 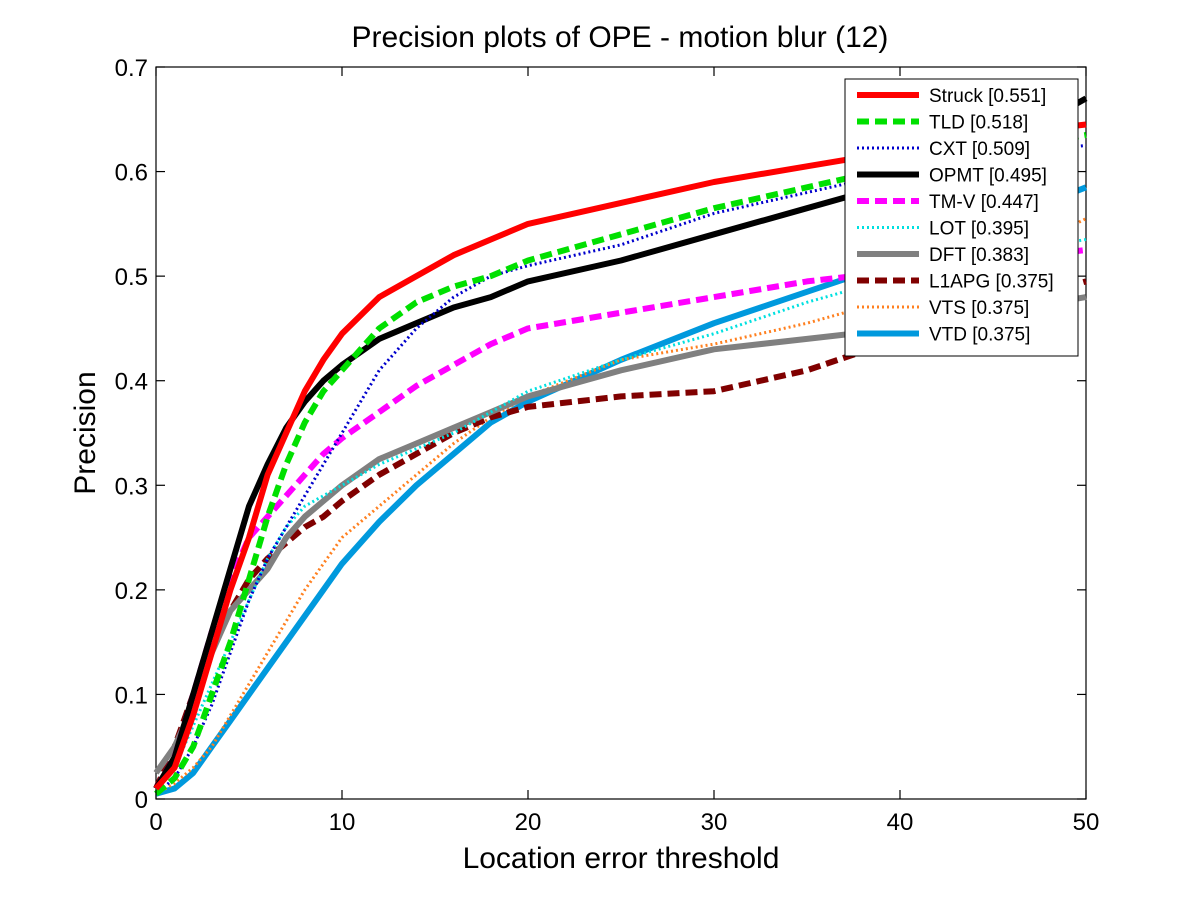 I want to click on y-tick-label: 0.7, so click(x=131, y=68).